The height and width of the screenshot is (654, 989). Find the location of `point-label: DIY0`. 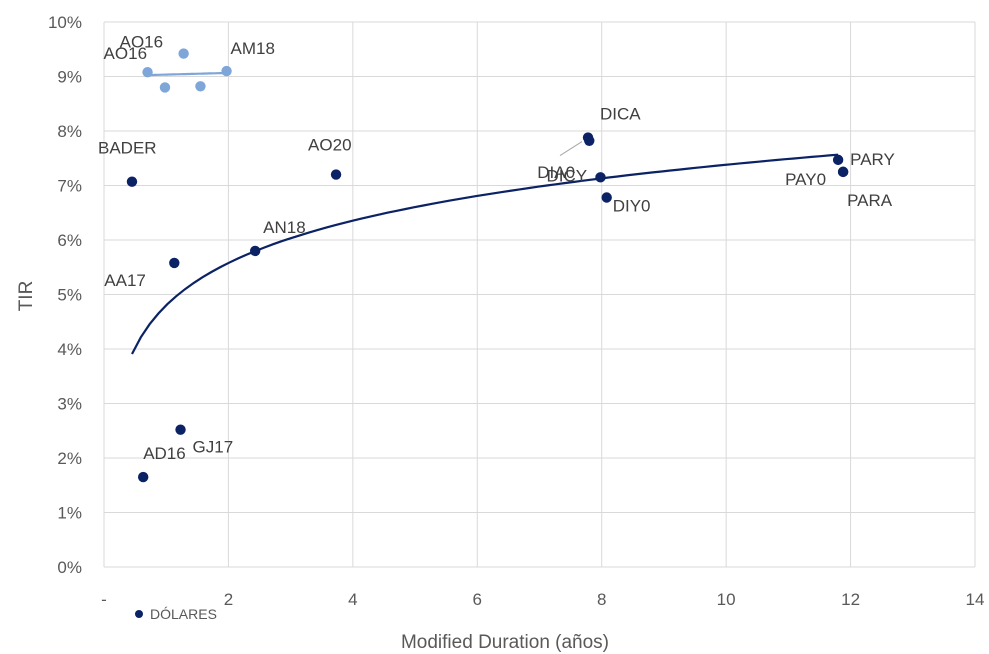

point-label: DIY0 is located at coordinates (632, 205).